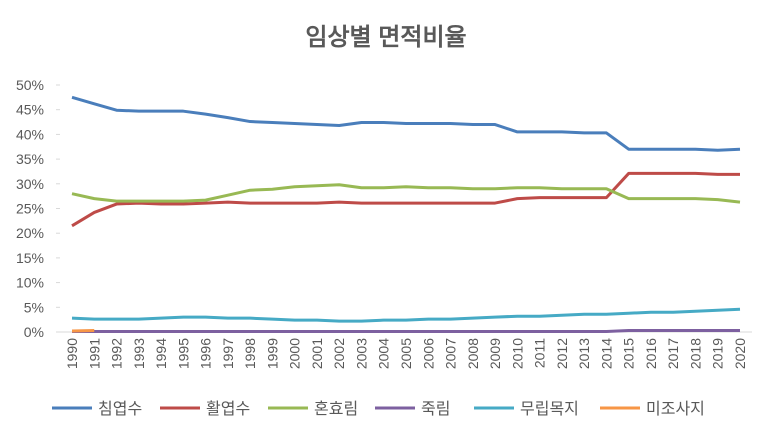 The height and width of the screenshot is (437, 773). Describe the element at coordinates (540, 353) in the screenshot. I see `x-tick-label: 2011` at that location.